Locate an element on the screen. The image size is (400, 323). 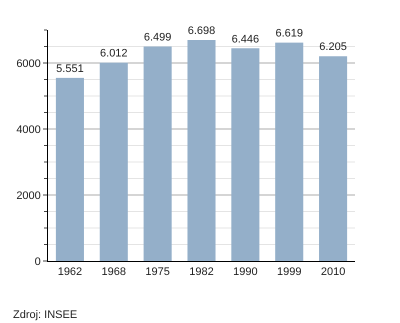
x-tick-label: 1975 is located at coordinates (157, 272).